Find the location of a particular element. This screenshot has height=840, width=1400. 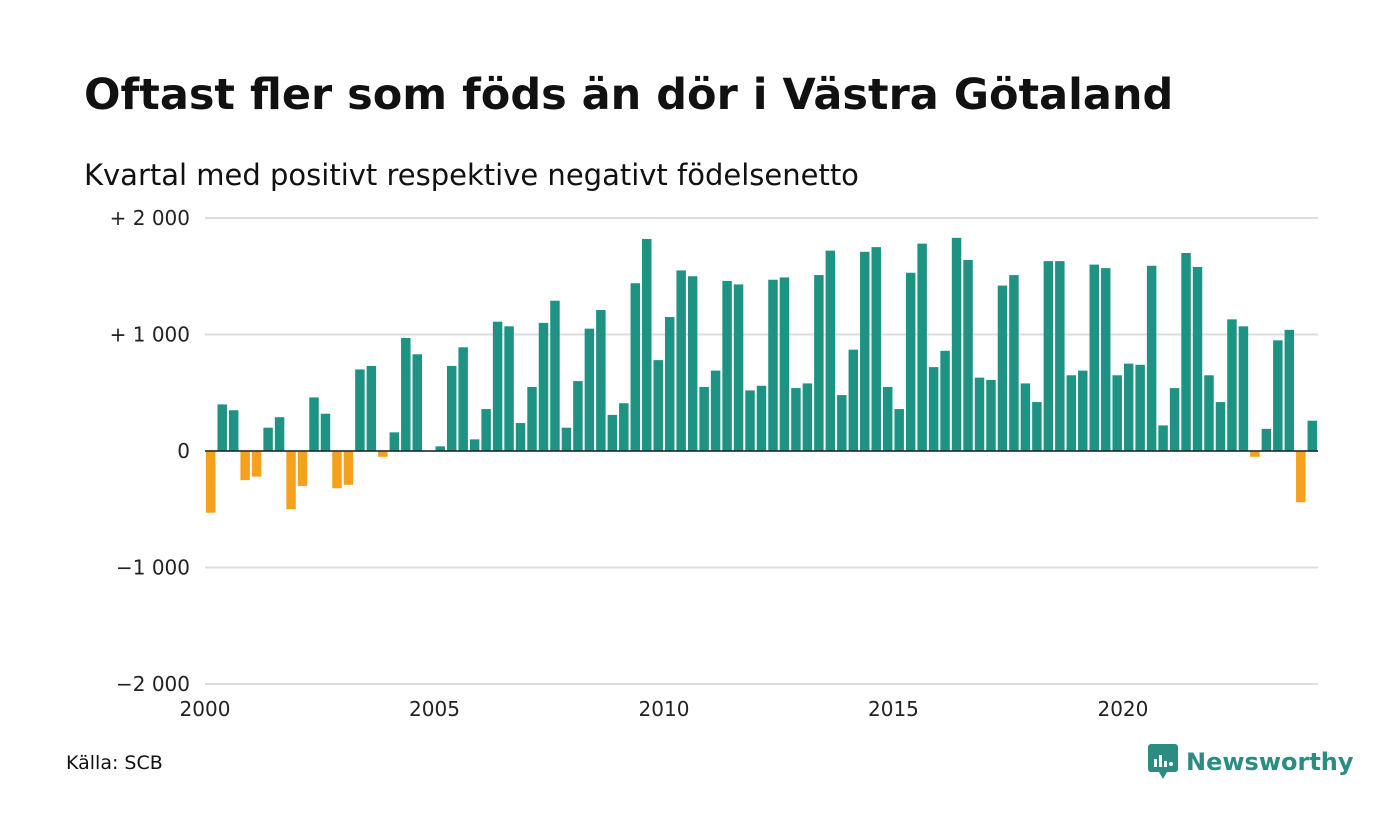

y-tick-label: + 1 000 is located at coordinates (150, 335).